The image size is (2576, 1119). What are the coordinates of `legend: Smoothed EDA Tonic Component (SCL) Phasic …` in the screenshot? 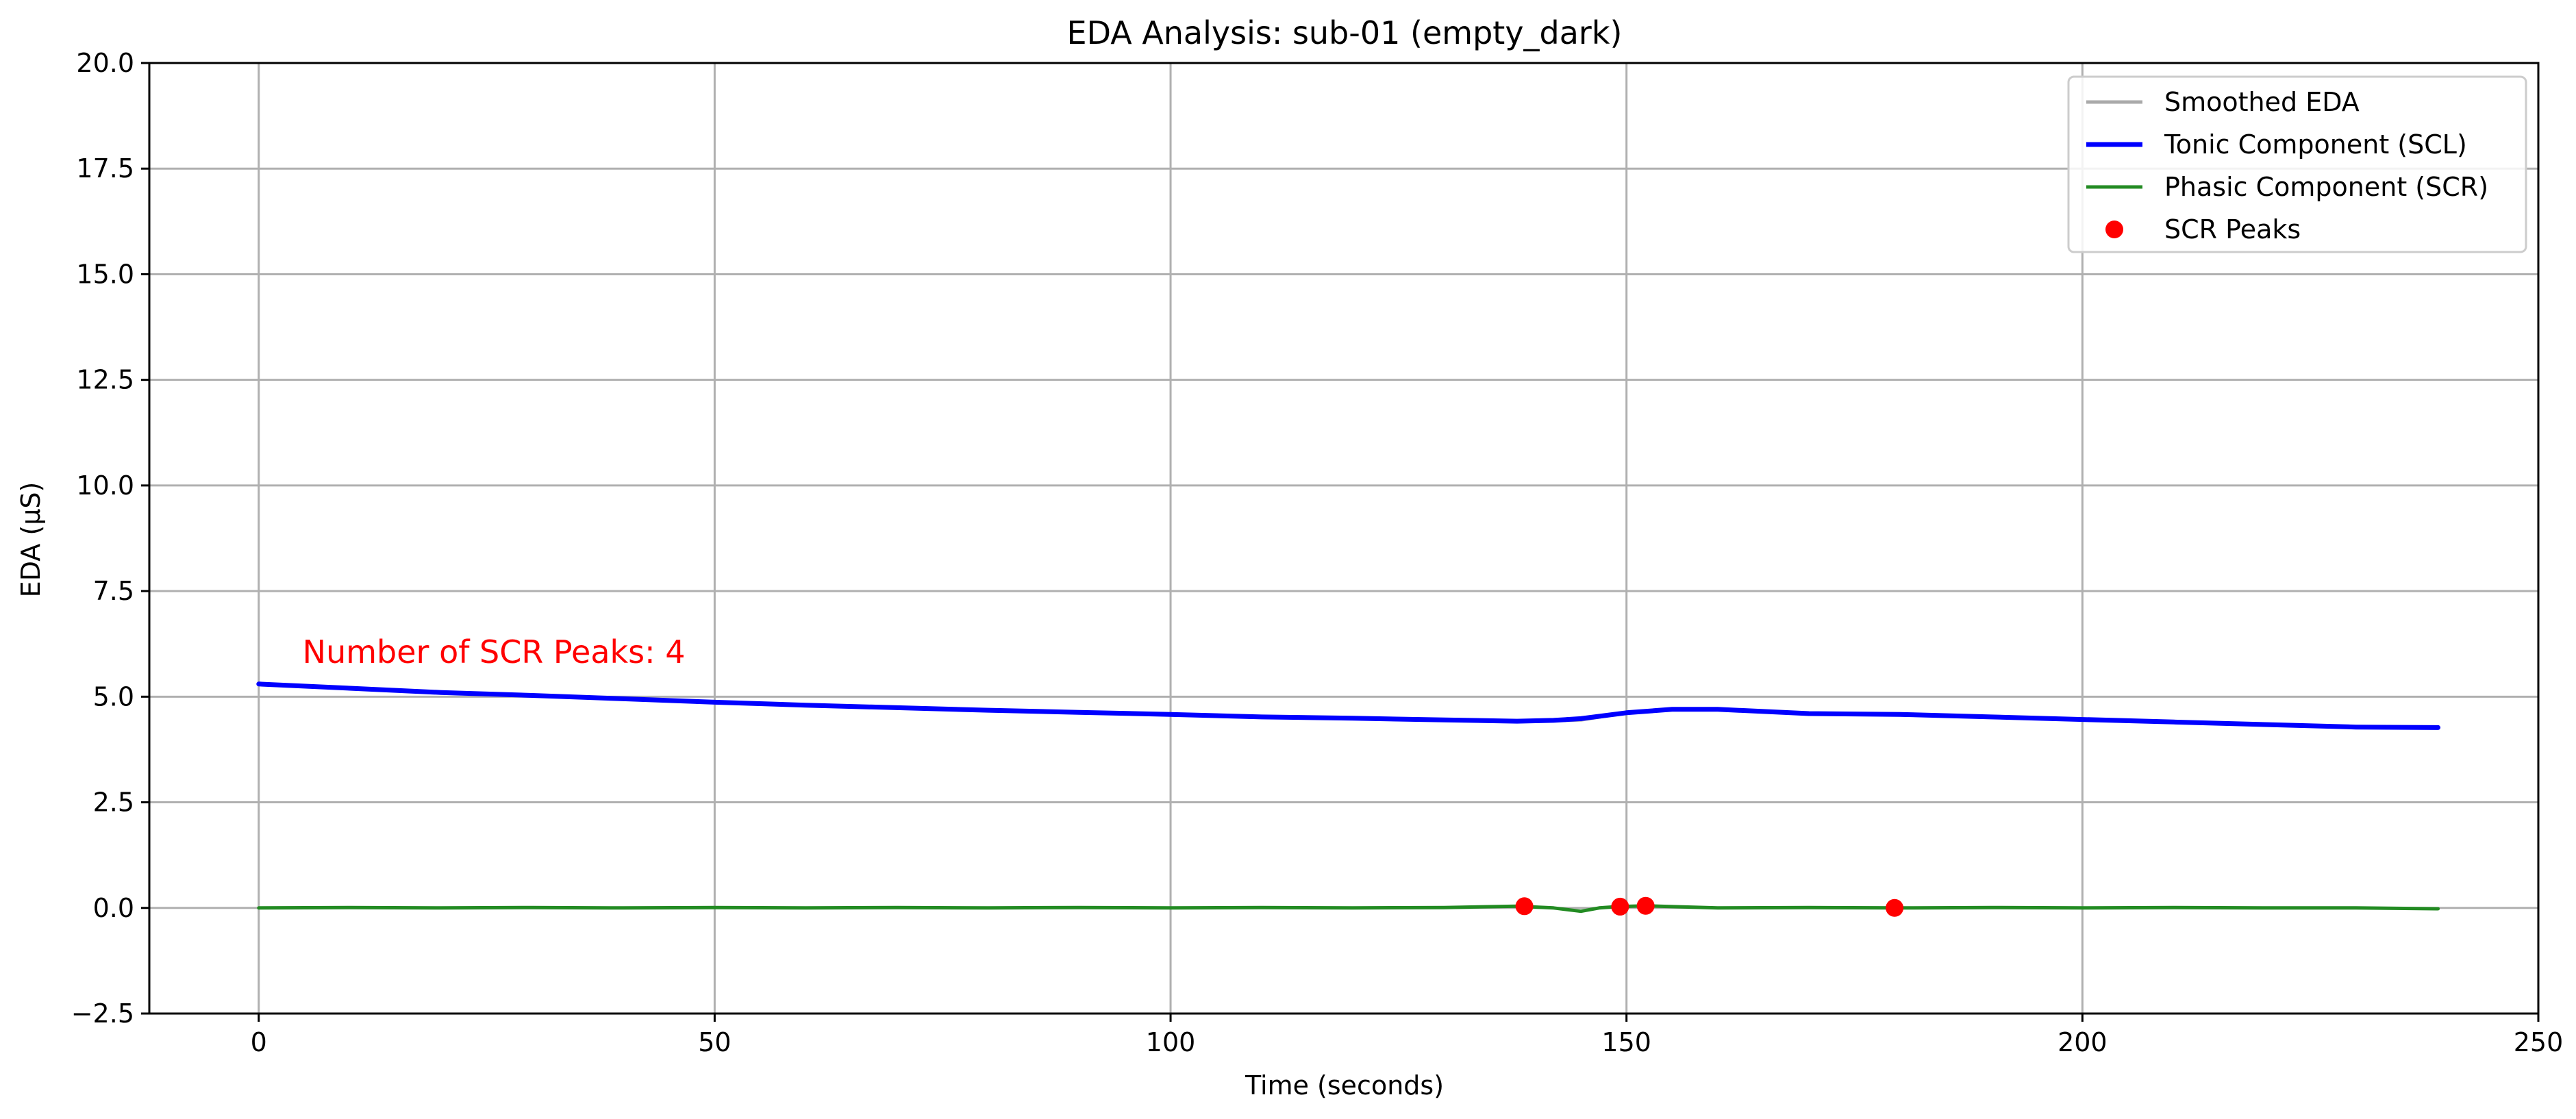 It's located at (2297, 164).